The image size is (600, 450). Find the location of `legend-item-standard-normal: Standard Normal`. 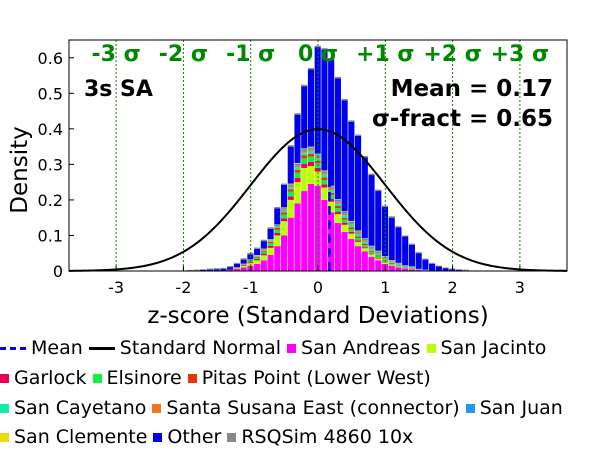

legend-item-standard-normal: Standard Normal is located at coordinates (184, 348).